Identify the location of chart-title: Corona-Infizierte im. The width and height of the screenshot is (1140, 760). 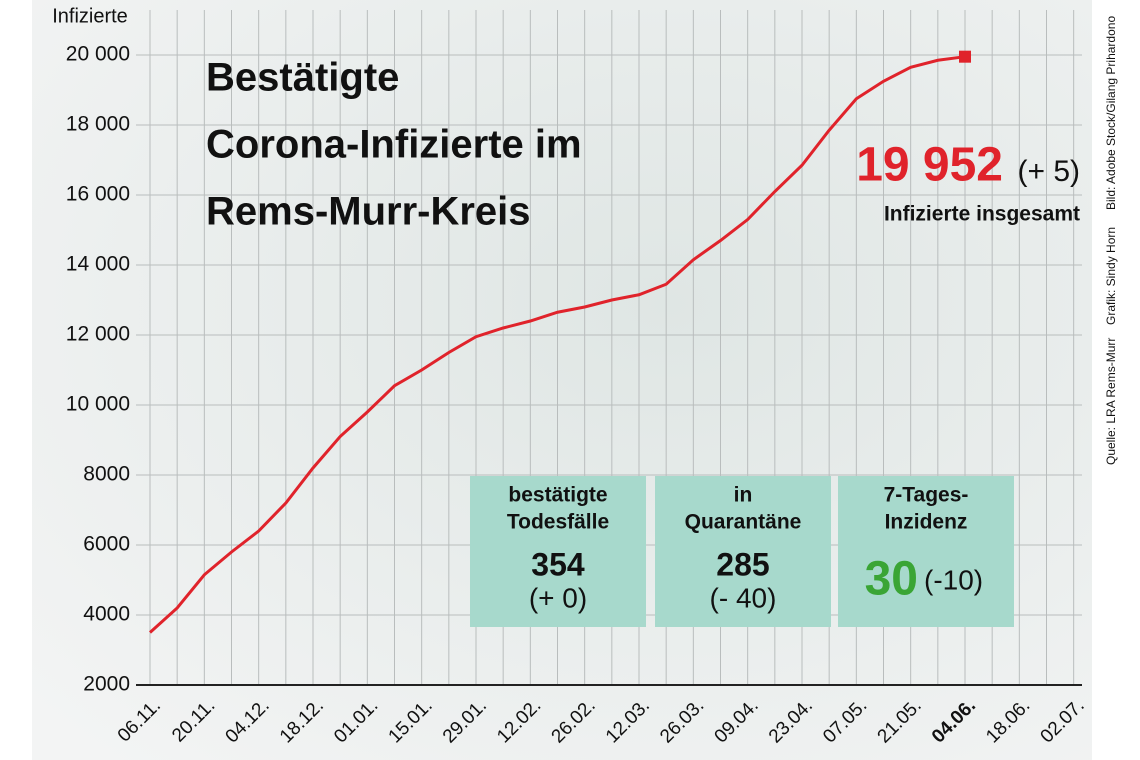
(394, 145).